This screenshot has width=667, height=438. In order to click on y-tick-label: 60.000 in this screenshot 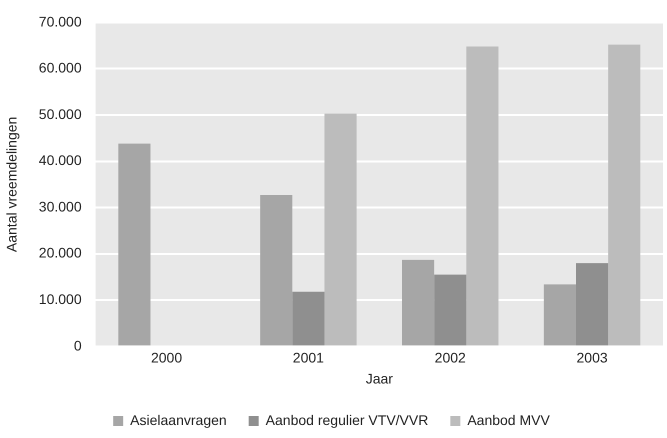, I will do `click(60, 68)`.